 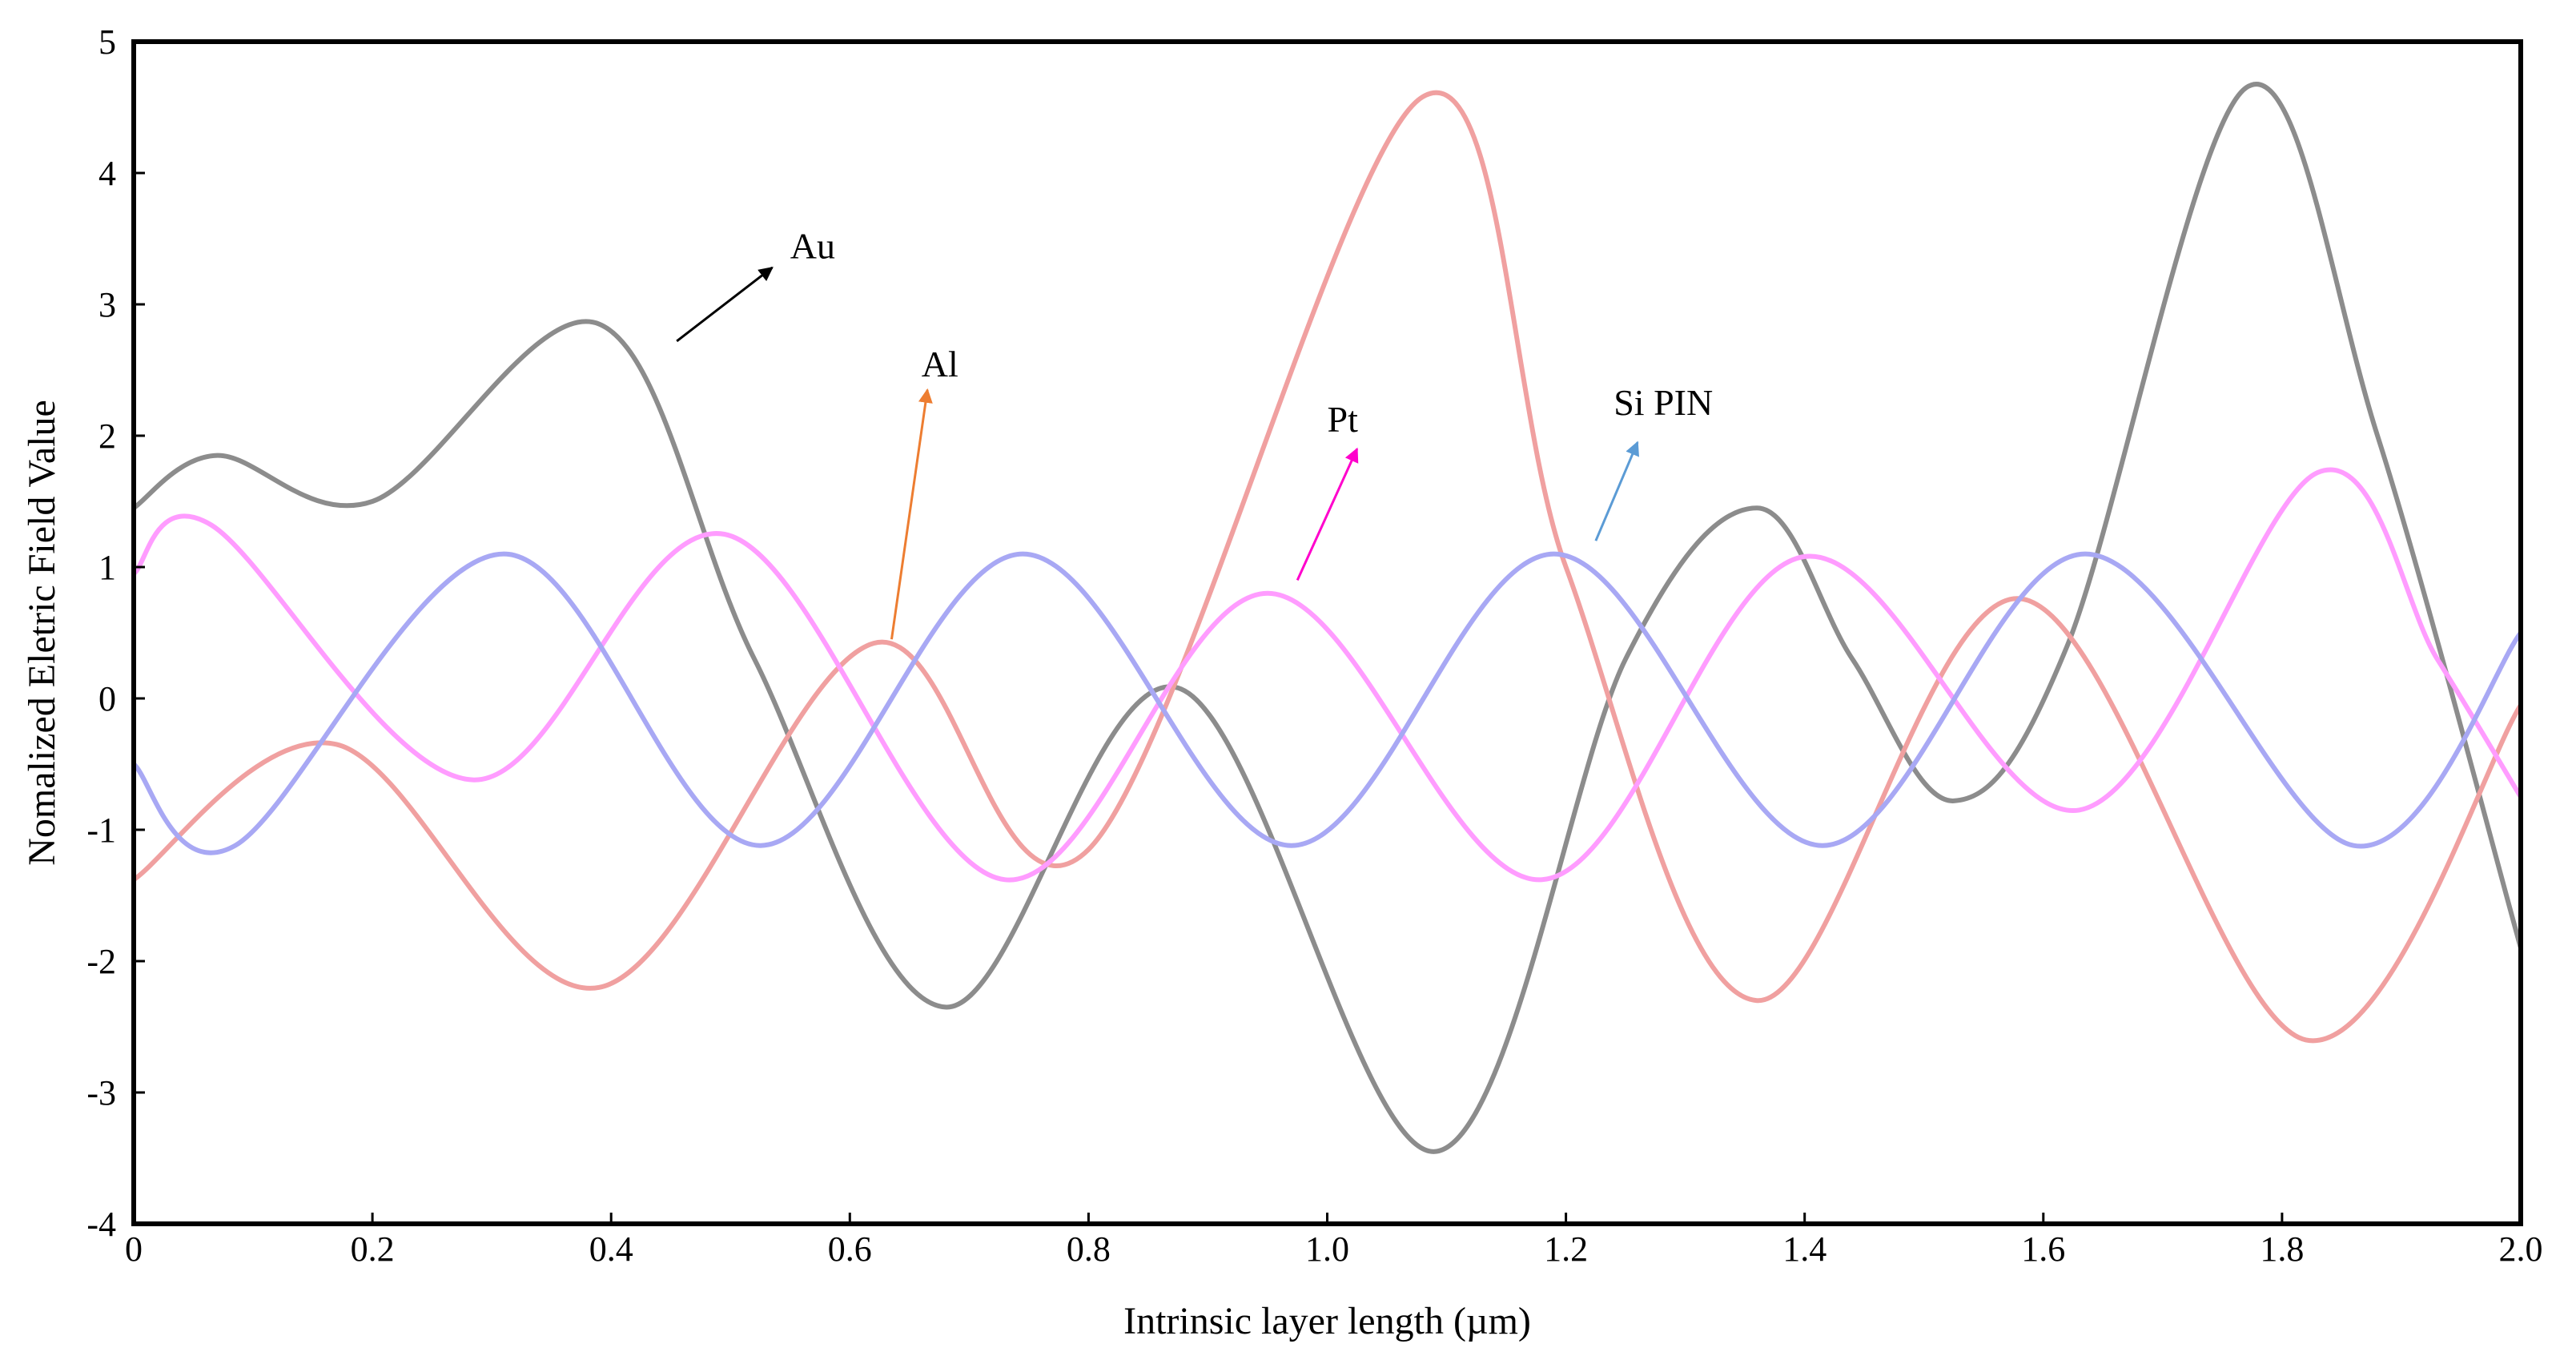 What do you see at coordinates (850, 1249) in the screenshot?
I see `x-tick-label: 0.6` at bounding box center [850, 1249].